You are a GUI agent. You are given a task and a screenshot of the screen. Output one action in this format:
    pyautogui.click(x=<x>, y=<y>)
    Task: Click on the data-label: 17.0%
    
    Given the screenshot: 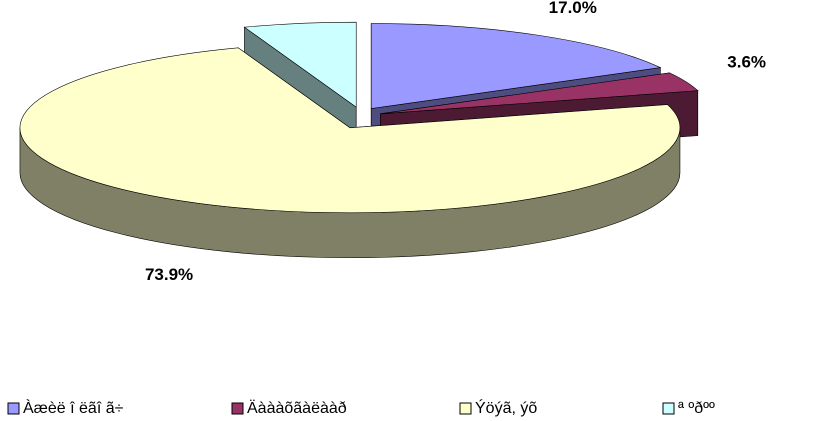 What is the action you would take?
    pyautogui.click(x=573, y=8)
    